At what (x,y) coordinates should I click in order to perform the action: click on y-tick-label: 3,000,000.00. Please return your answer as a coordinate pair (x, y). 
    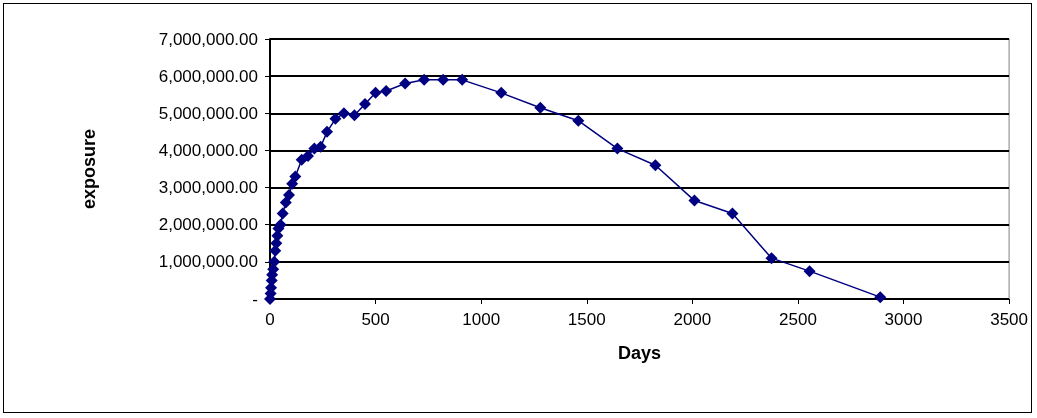
    Looking at the image, I should click on (208, 188).